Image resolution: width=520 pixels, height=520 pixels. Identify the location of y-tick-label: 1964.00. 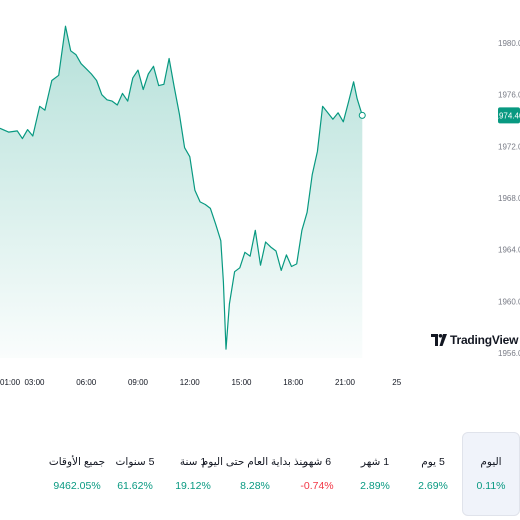
(509, 250).